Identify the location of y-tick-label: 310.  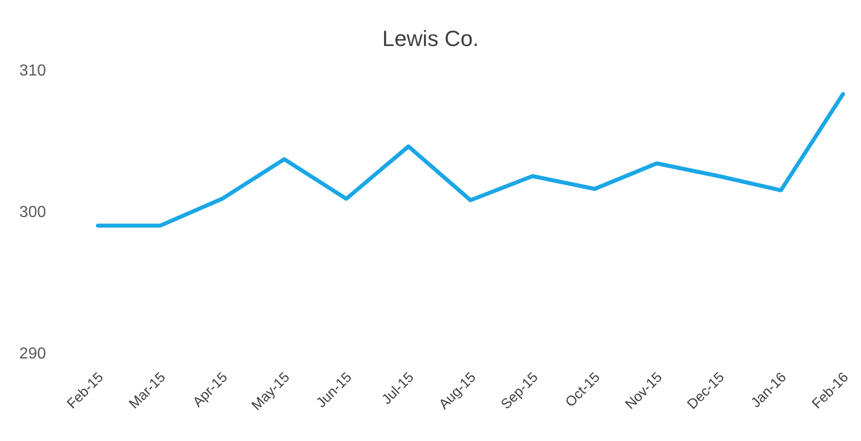
(32, 71).